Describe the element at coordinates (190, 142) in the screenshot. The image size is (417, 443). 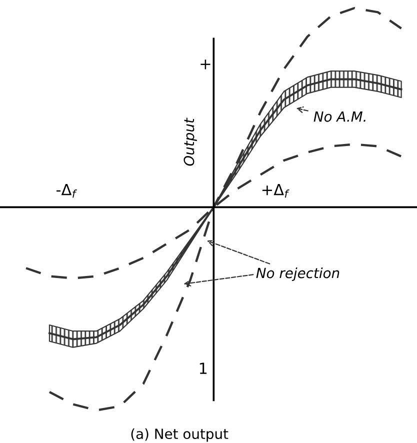
I see `y-axis-title: Output` at that location.